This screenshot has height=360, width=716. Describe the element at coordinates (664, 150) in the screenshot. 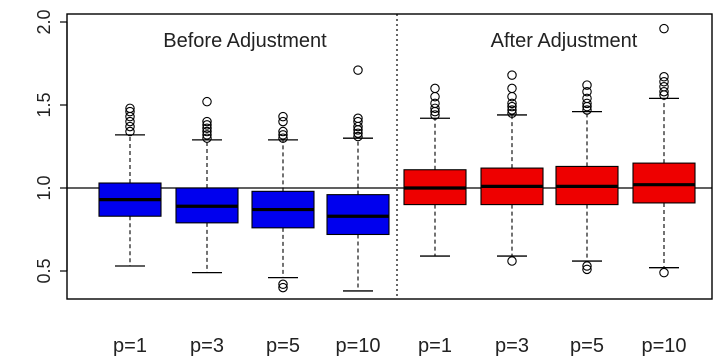

I see `box-after-p=10` at that location.